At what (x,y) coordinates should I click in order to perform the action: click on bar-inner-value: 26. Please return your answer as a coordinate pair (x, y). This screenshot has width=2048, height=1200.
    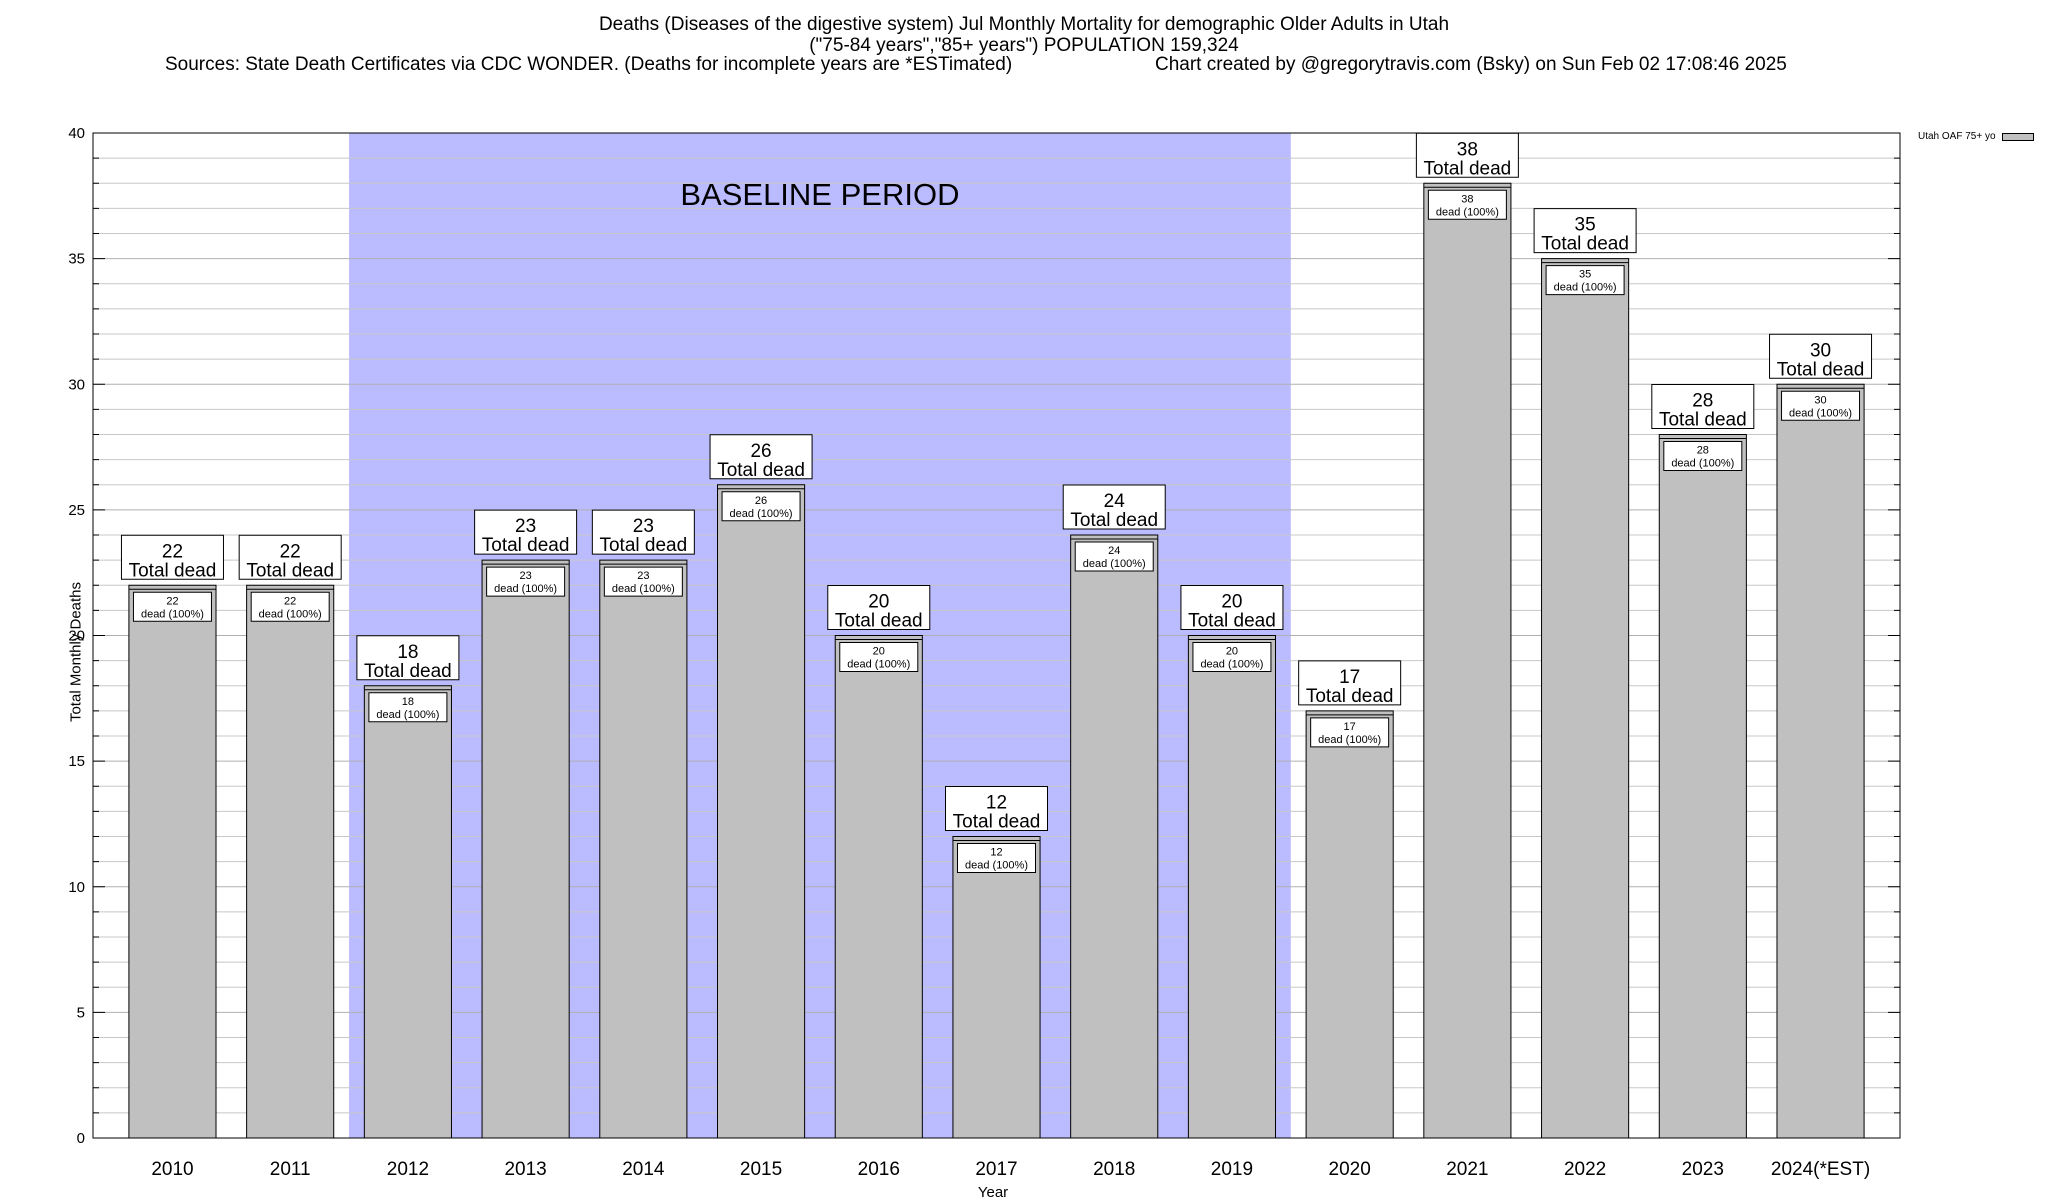
    Looking at the image, I should click on (761, 501).